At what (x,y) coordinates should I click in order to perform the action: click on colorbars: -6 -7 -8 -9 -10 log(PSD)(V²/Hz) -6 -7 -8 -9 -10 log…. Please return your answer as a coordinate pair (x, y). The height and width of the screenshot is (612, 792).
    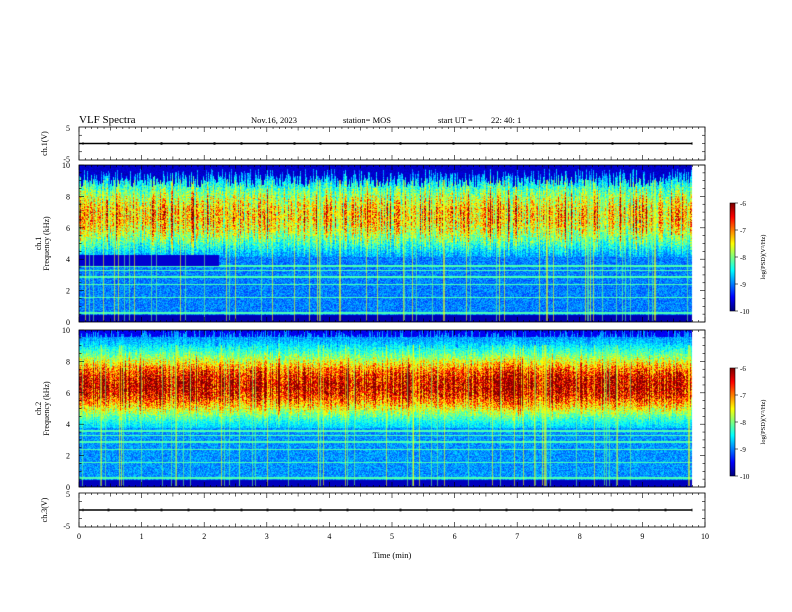
    Looking at the image, I should click on (748, 340).